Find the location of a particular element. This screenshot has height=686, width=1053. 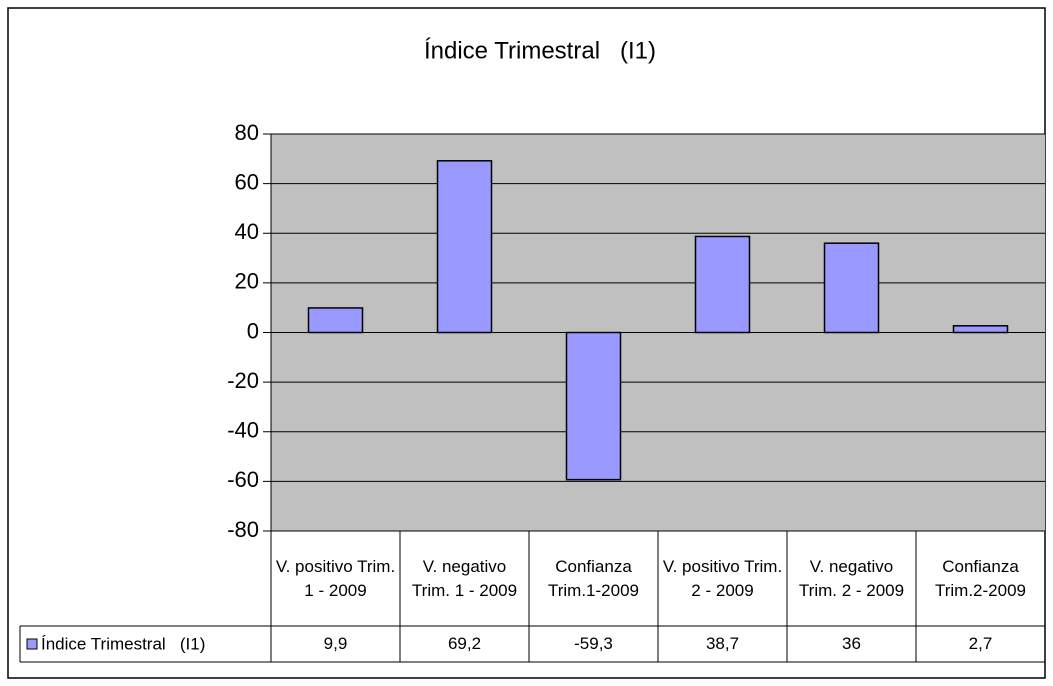

y-tick-label: -20 is located at coordinates (243, 380).